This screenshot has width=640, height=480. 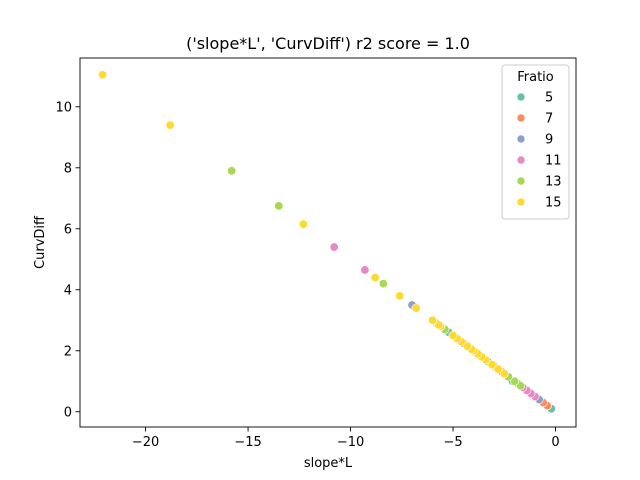 What do you see at coordinates (549, 119) in the screenshot?
I see `legend-label-7: 7` at bounding box center [549, 119].